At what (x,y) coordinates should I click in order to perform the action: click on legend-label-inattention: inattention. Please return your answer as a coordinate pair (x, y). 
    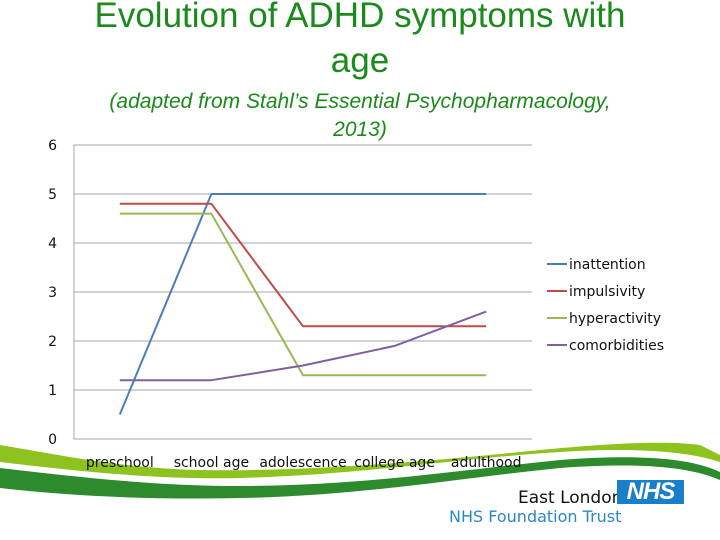
    Looking at the image, I should click on (607, 265).